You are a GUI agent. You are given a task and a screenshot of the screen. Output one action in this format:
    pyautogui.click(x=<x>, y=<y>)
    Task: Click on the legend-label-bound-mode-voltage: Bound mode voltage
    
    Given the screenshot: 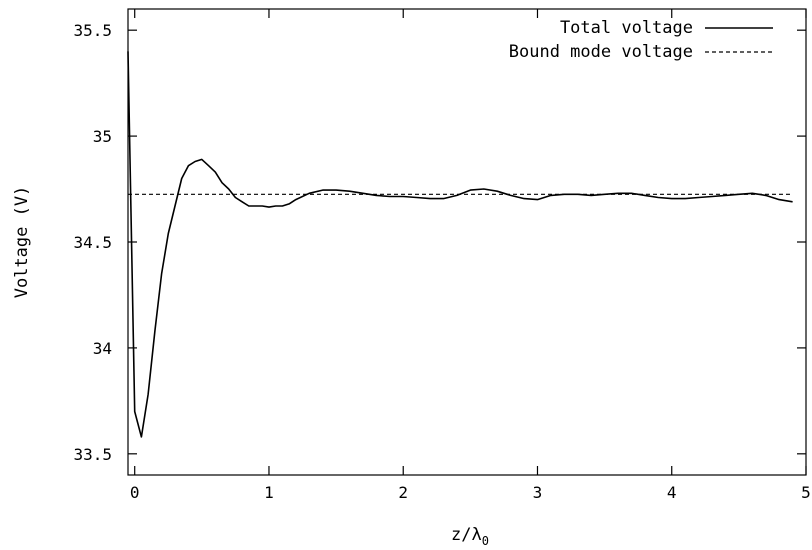 What is the action you would take?
    pyautogui.click(x=601, y=52)
    